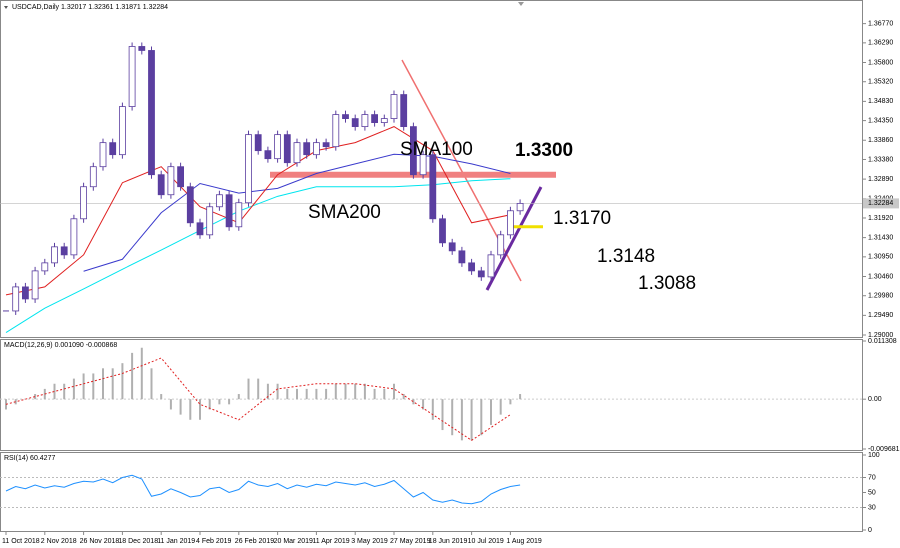  Describe the element at coordinates (880, 203) in the screenshot. I see `last-price-label: 1.32284` at that location.